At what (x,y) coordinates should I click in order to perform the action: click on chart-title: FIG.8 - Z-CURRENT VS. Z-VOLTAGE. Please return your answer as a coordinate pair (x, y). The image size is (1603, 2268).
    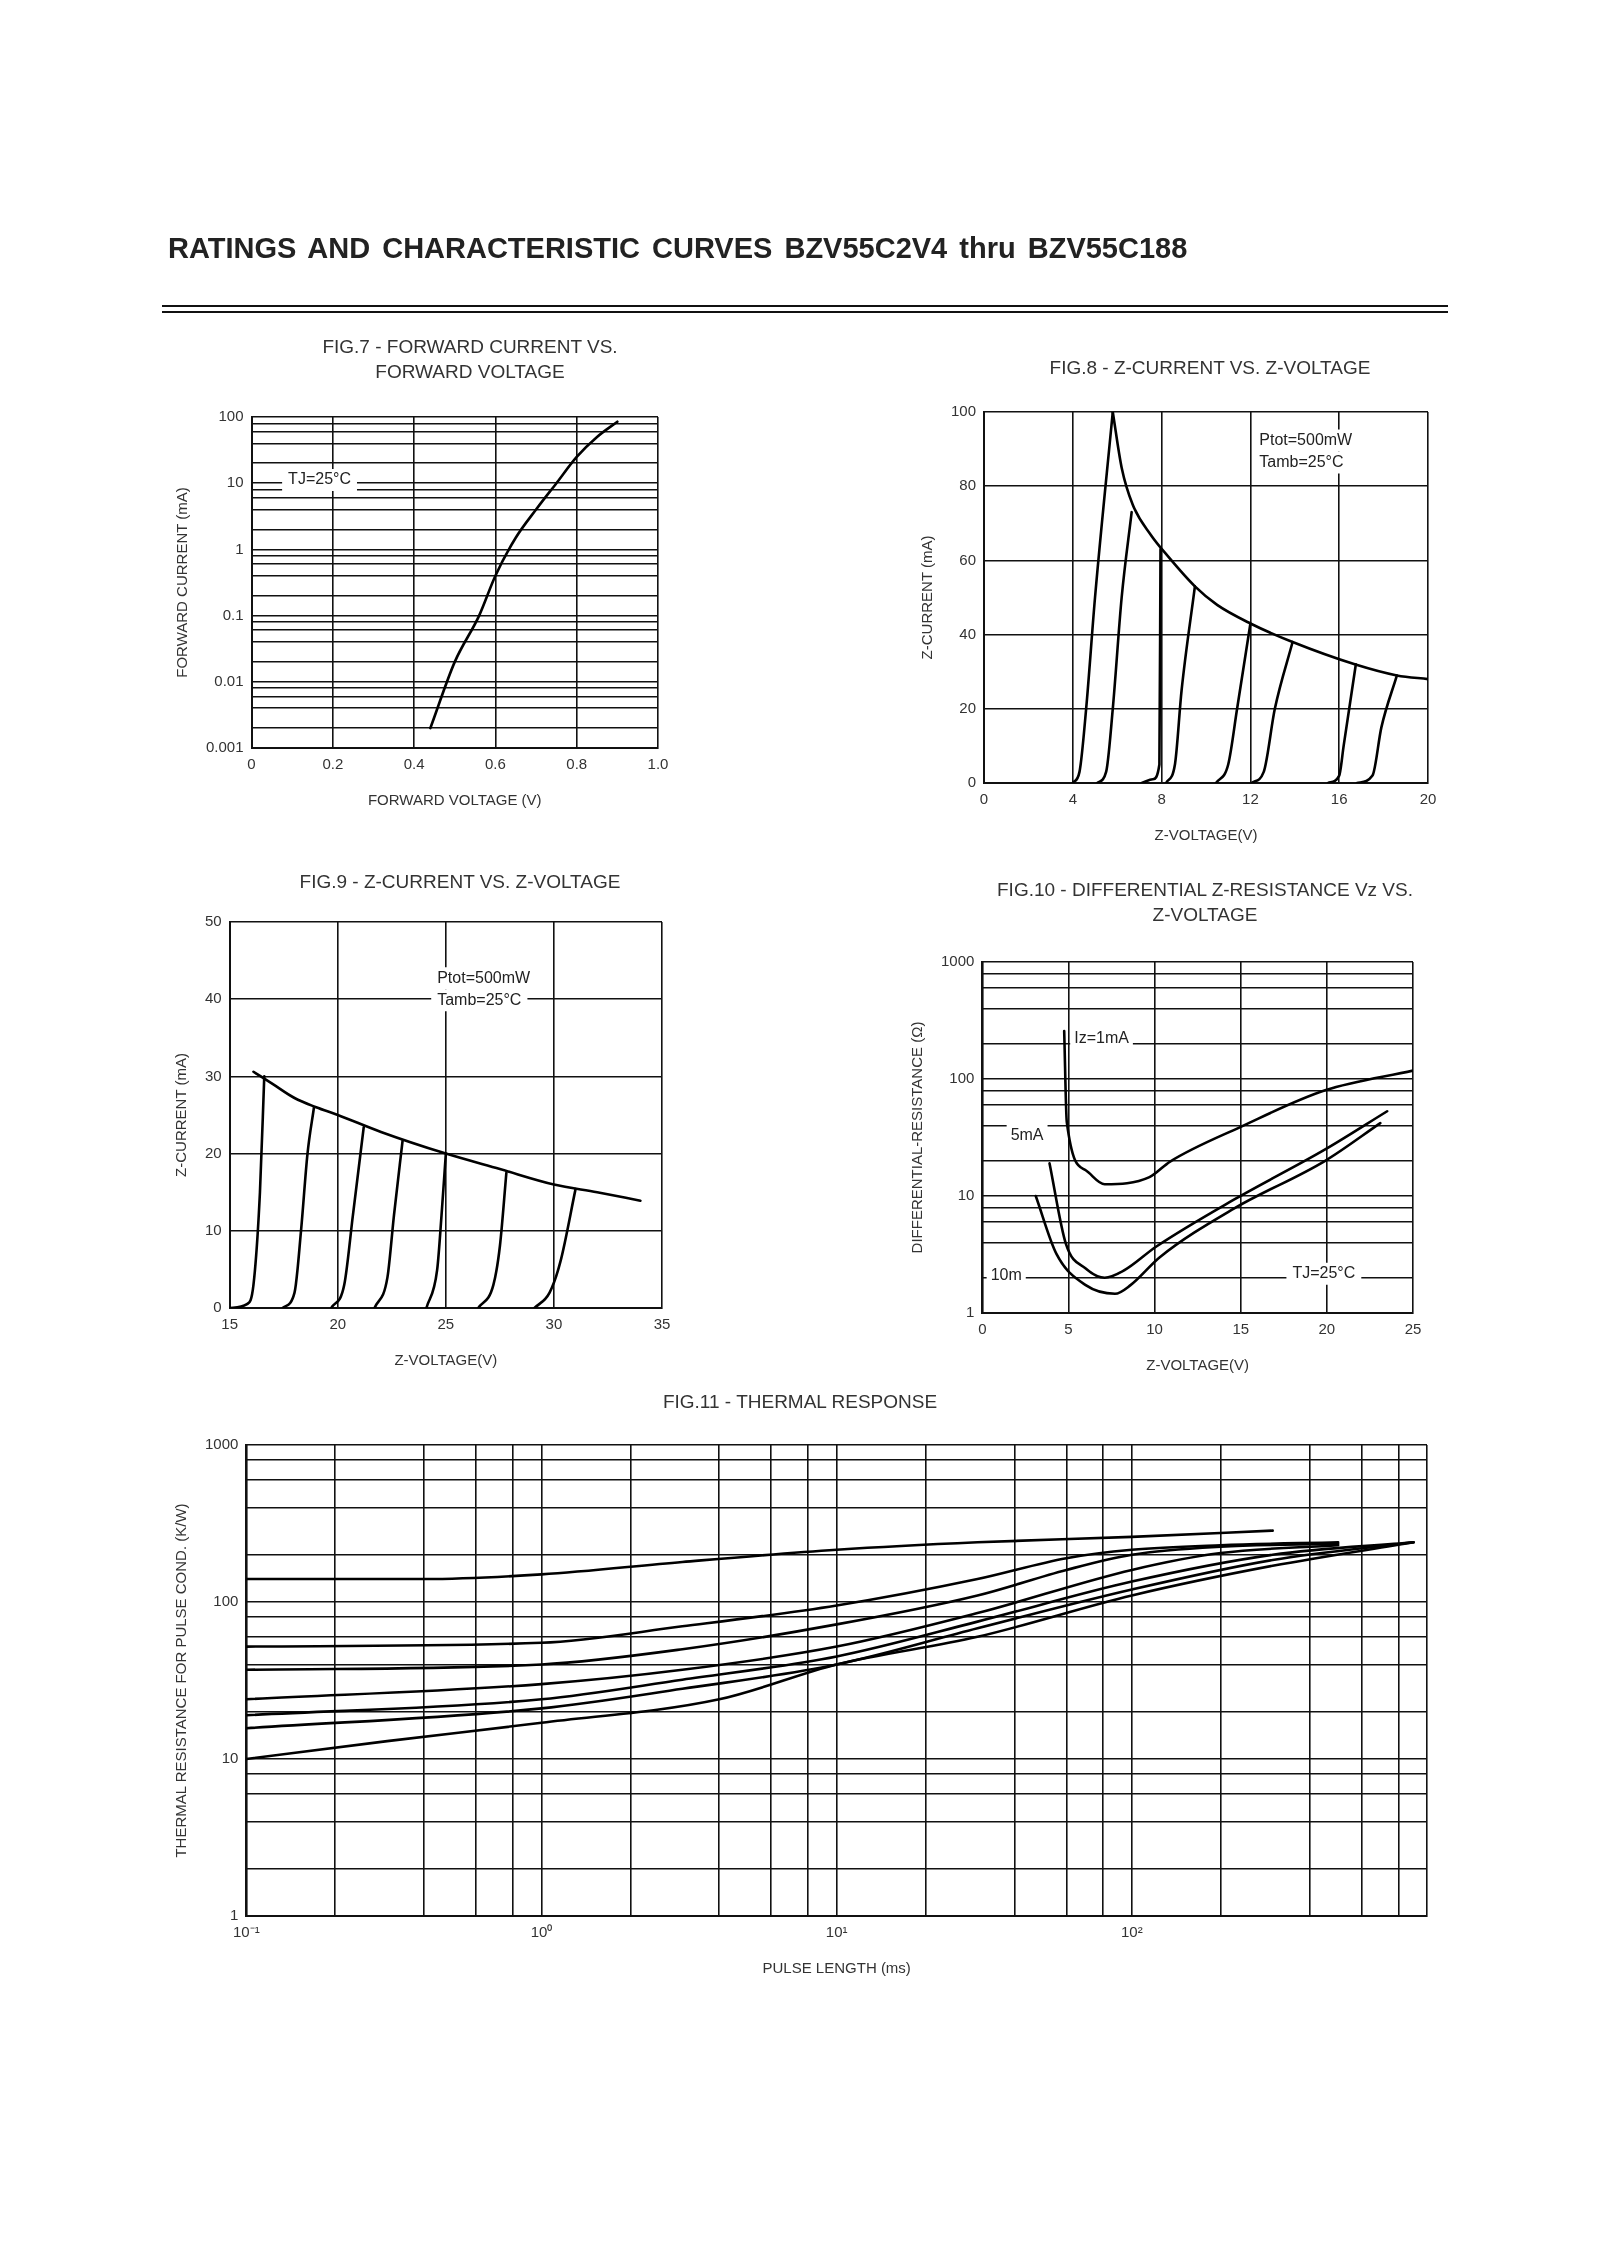
    Looking at the image, I should click on (1210, 368).